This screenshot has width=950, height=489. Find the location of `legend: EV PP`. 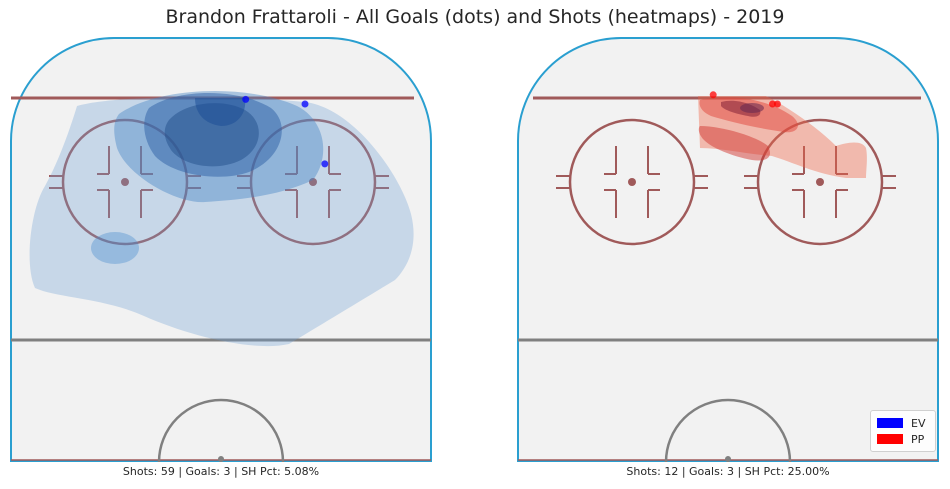

legend: EV PP is located at coordinates (903, 431).